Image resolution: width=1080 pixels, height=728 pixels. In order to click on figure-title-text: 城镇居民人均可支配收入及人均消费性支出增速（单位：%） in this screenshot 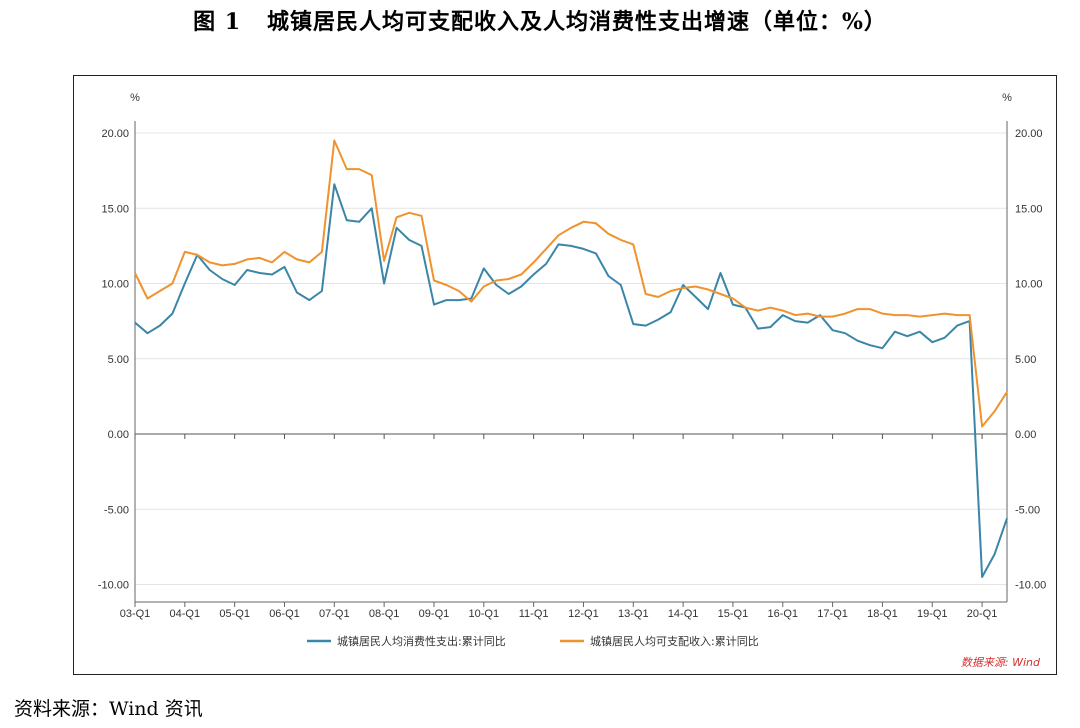, I will do `click(577, 22)`.